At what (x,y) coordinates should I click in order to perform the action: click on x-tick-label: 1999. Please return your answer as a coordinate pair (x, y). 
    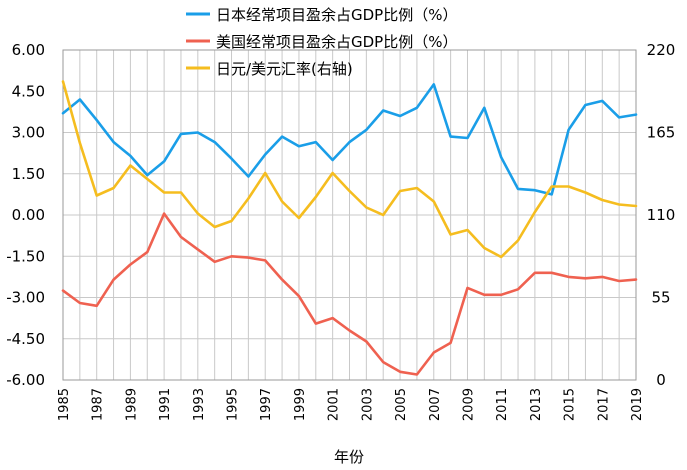
    Looking at the image, I should click on (300, 404).